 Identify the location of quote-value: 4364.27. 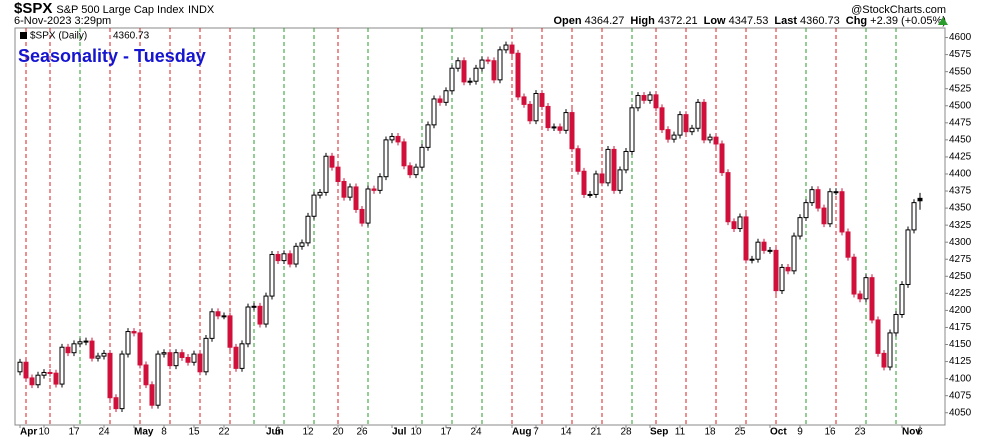
(604, 21).